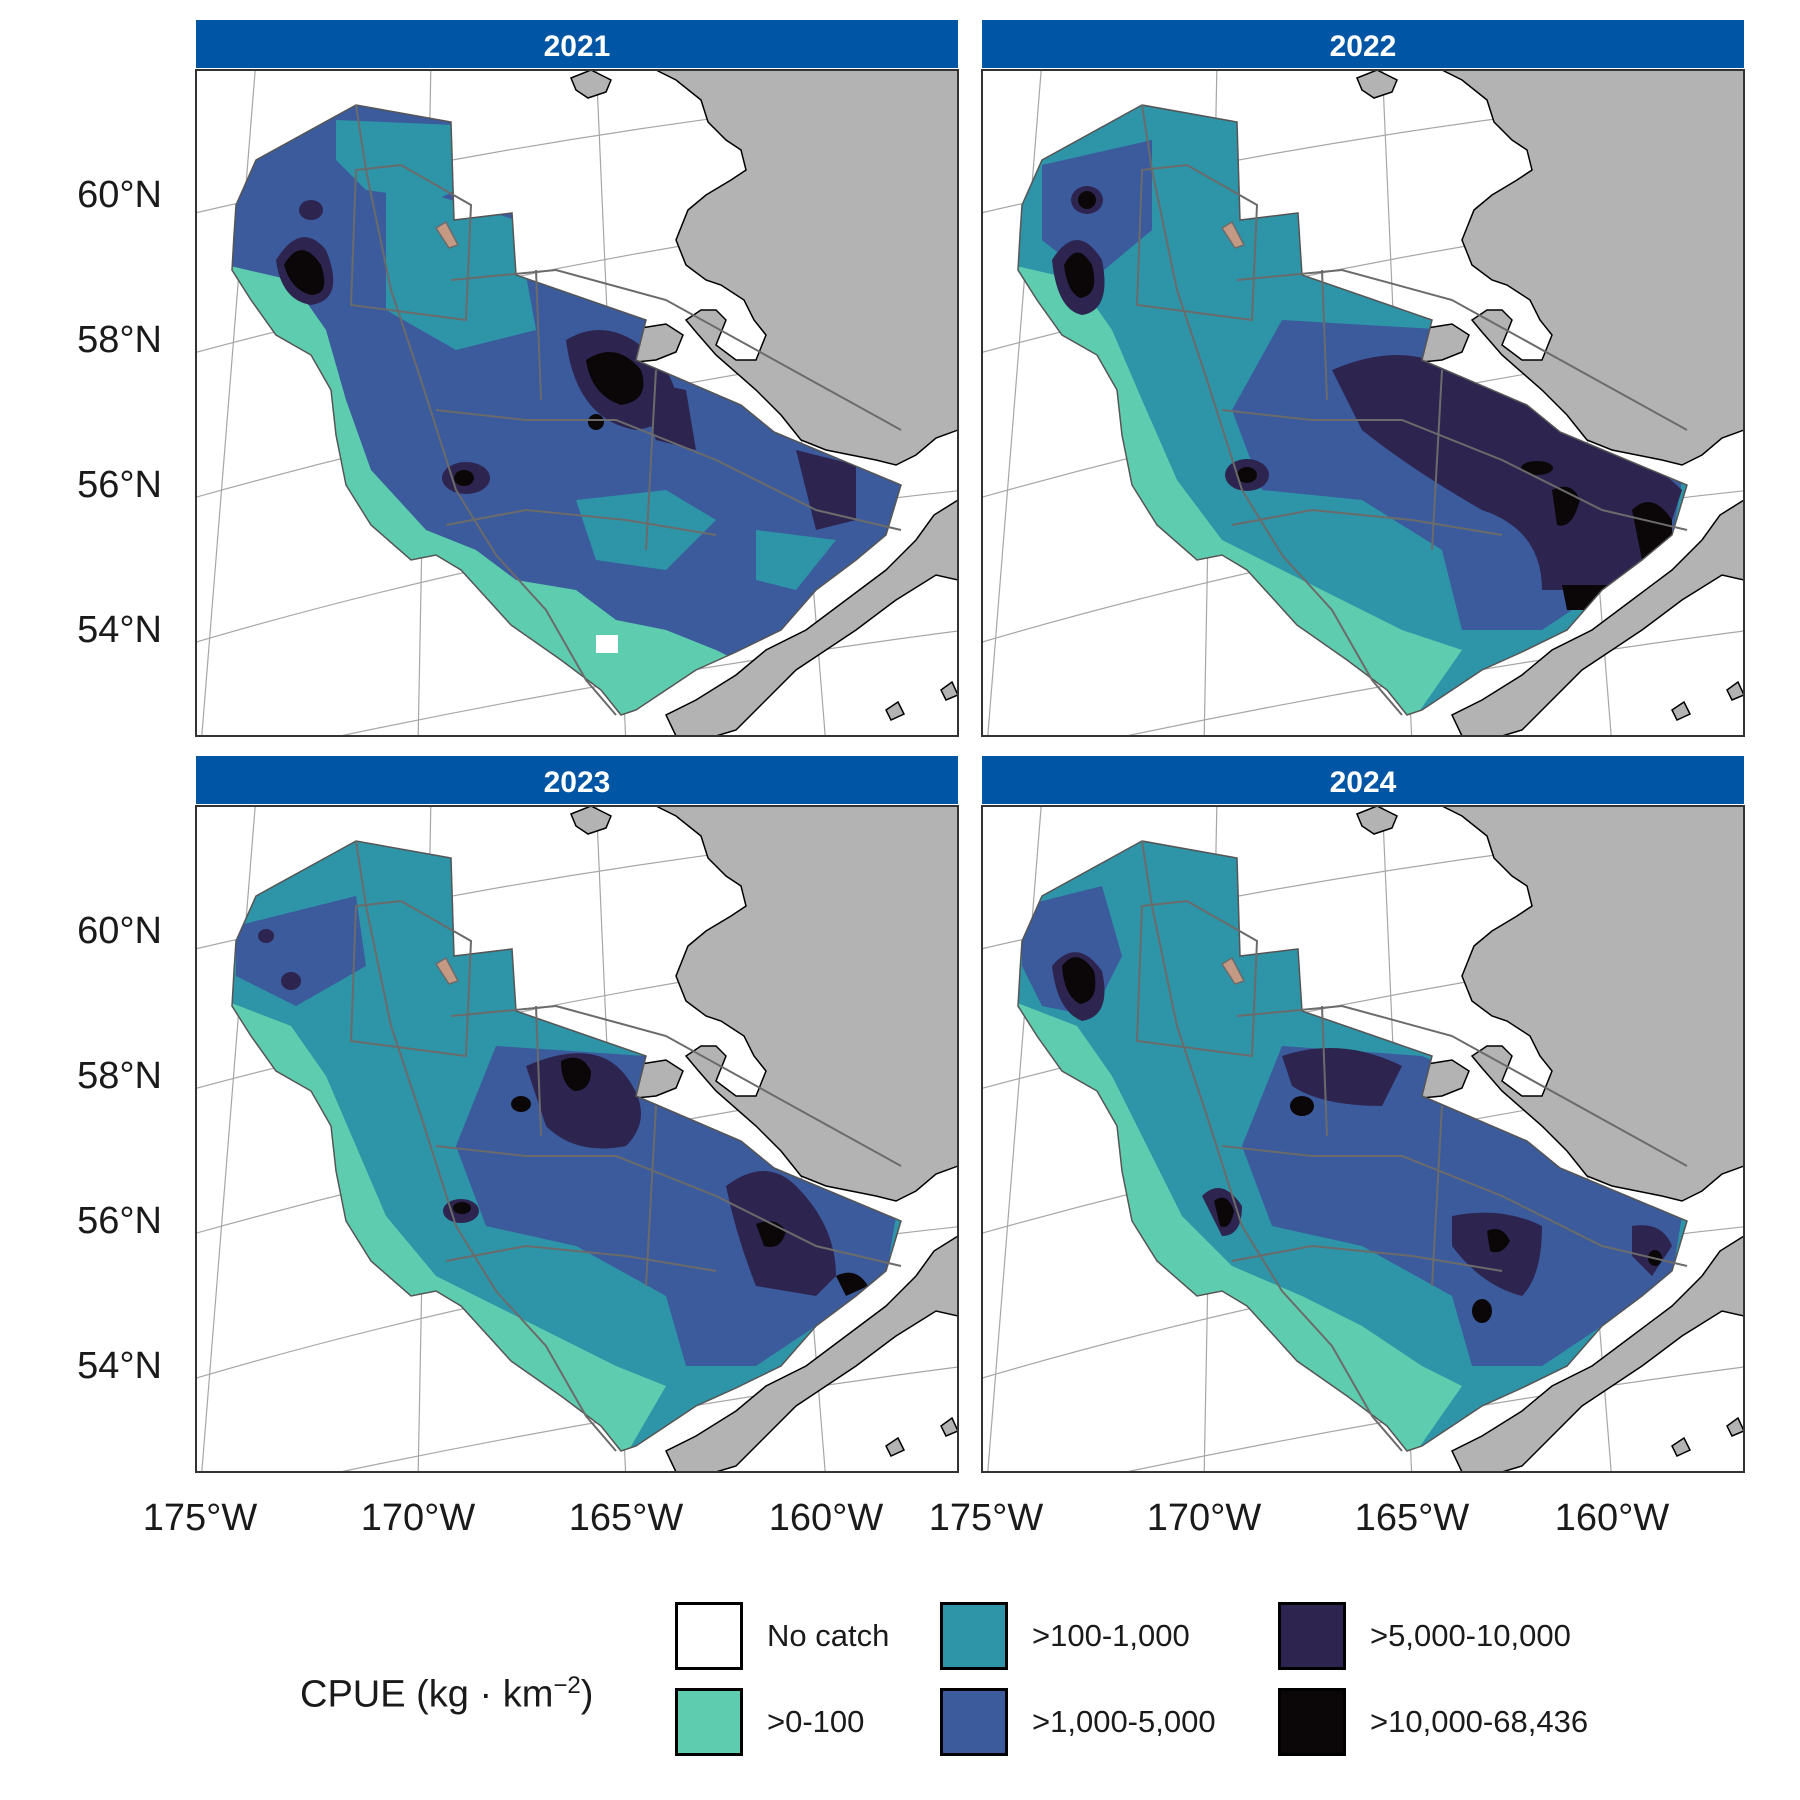 The image size is (1800, 1800). I want to click on panel-year-label: 2024, so click(1363, 782).